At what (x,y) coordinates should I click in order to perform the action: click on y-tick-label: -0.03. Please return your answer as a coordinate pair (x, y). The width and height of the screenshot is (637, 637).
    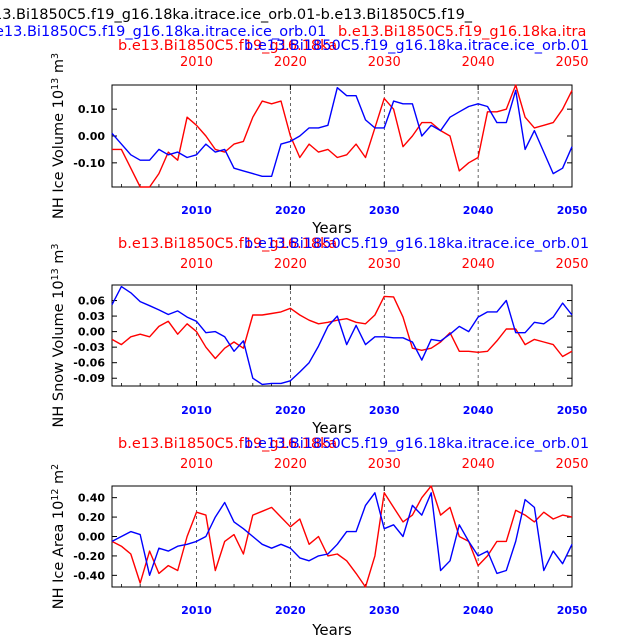
    Looking at the image, I should click on (89, 347).